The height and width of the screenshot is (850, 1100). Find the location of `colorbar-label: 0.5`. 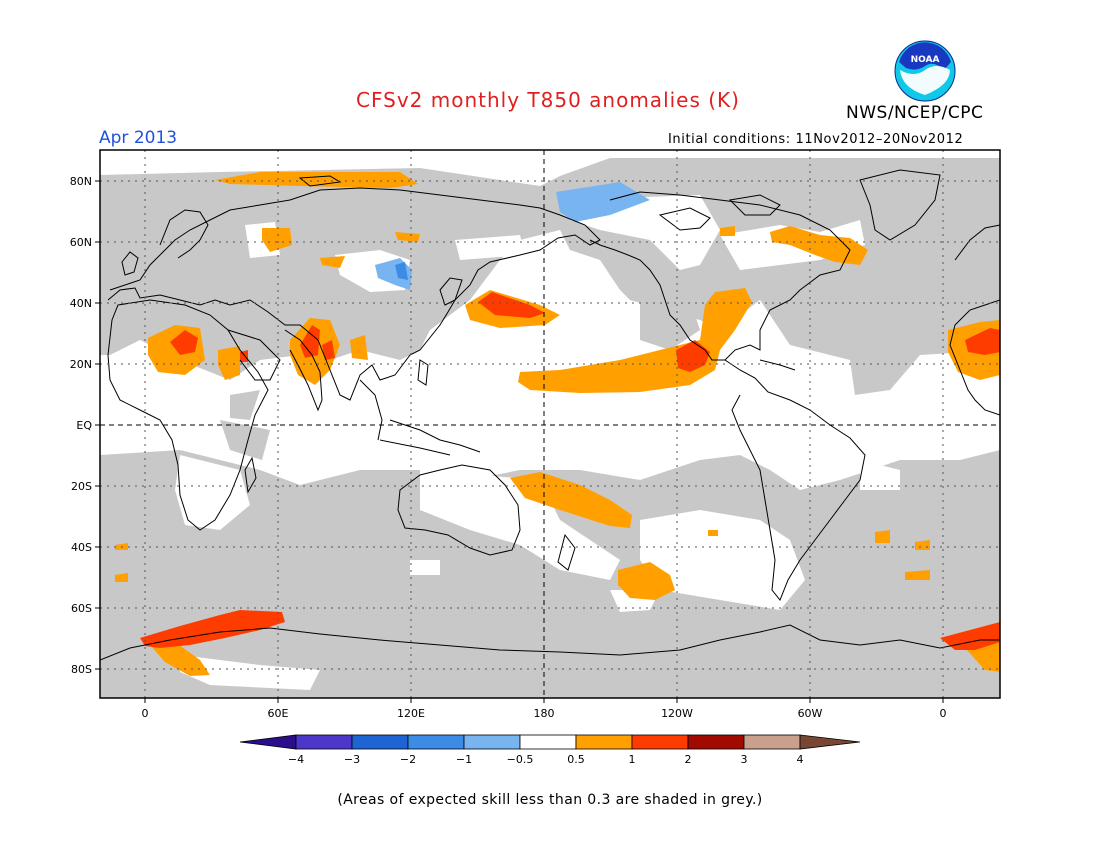

colorbar-label: 0.5 is located at coordinates (576, 759).